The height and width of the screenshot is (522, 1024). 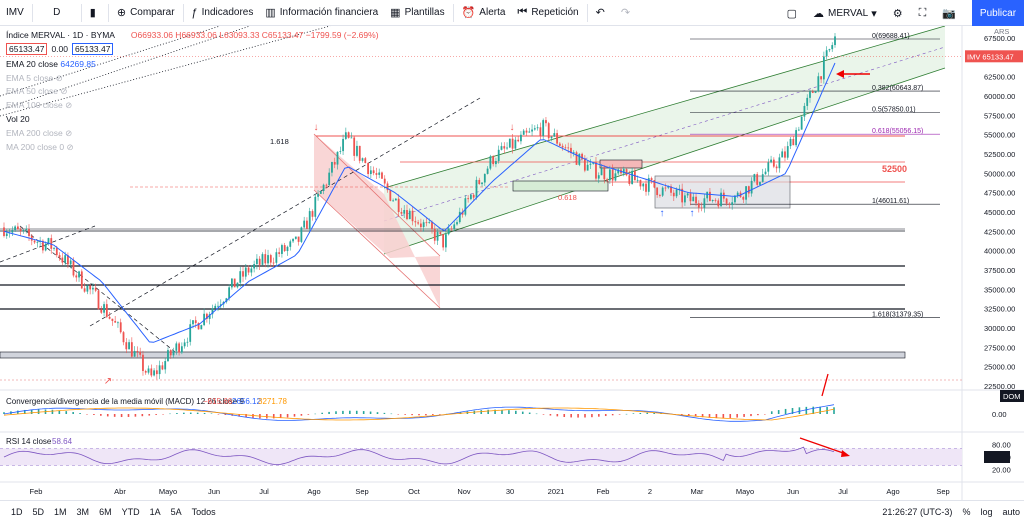 I want to click on range-button-1a: 1A, so click(x=155, y=511).